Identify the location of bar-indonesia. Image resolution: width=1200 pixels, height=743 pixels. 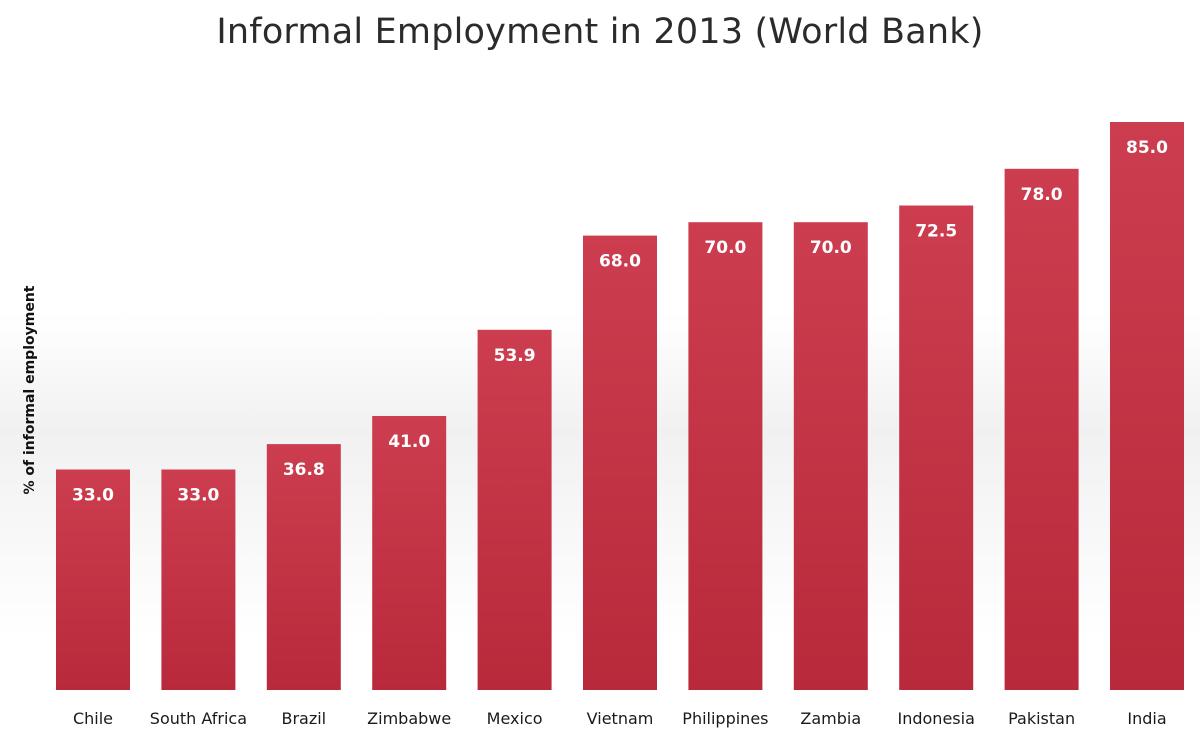
(936, 447).